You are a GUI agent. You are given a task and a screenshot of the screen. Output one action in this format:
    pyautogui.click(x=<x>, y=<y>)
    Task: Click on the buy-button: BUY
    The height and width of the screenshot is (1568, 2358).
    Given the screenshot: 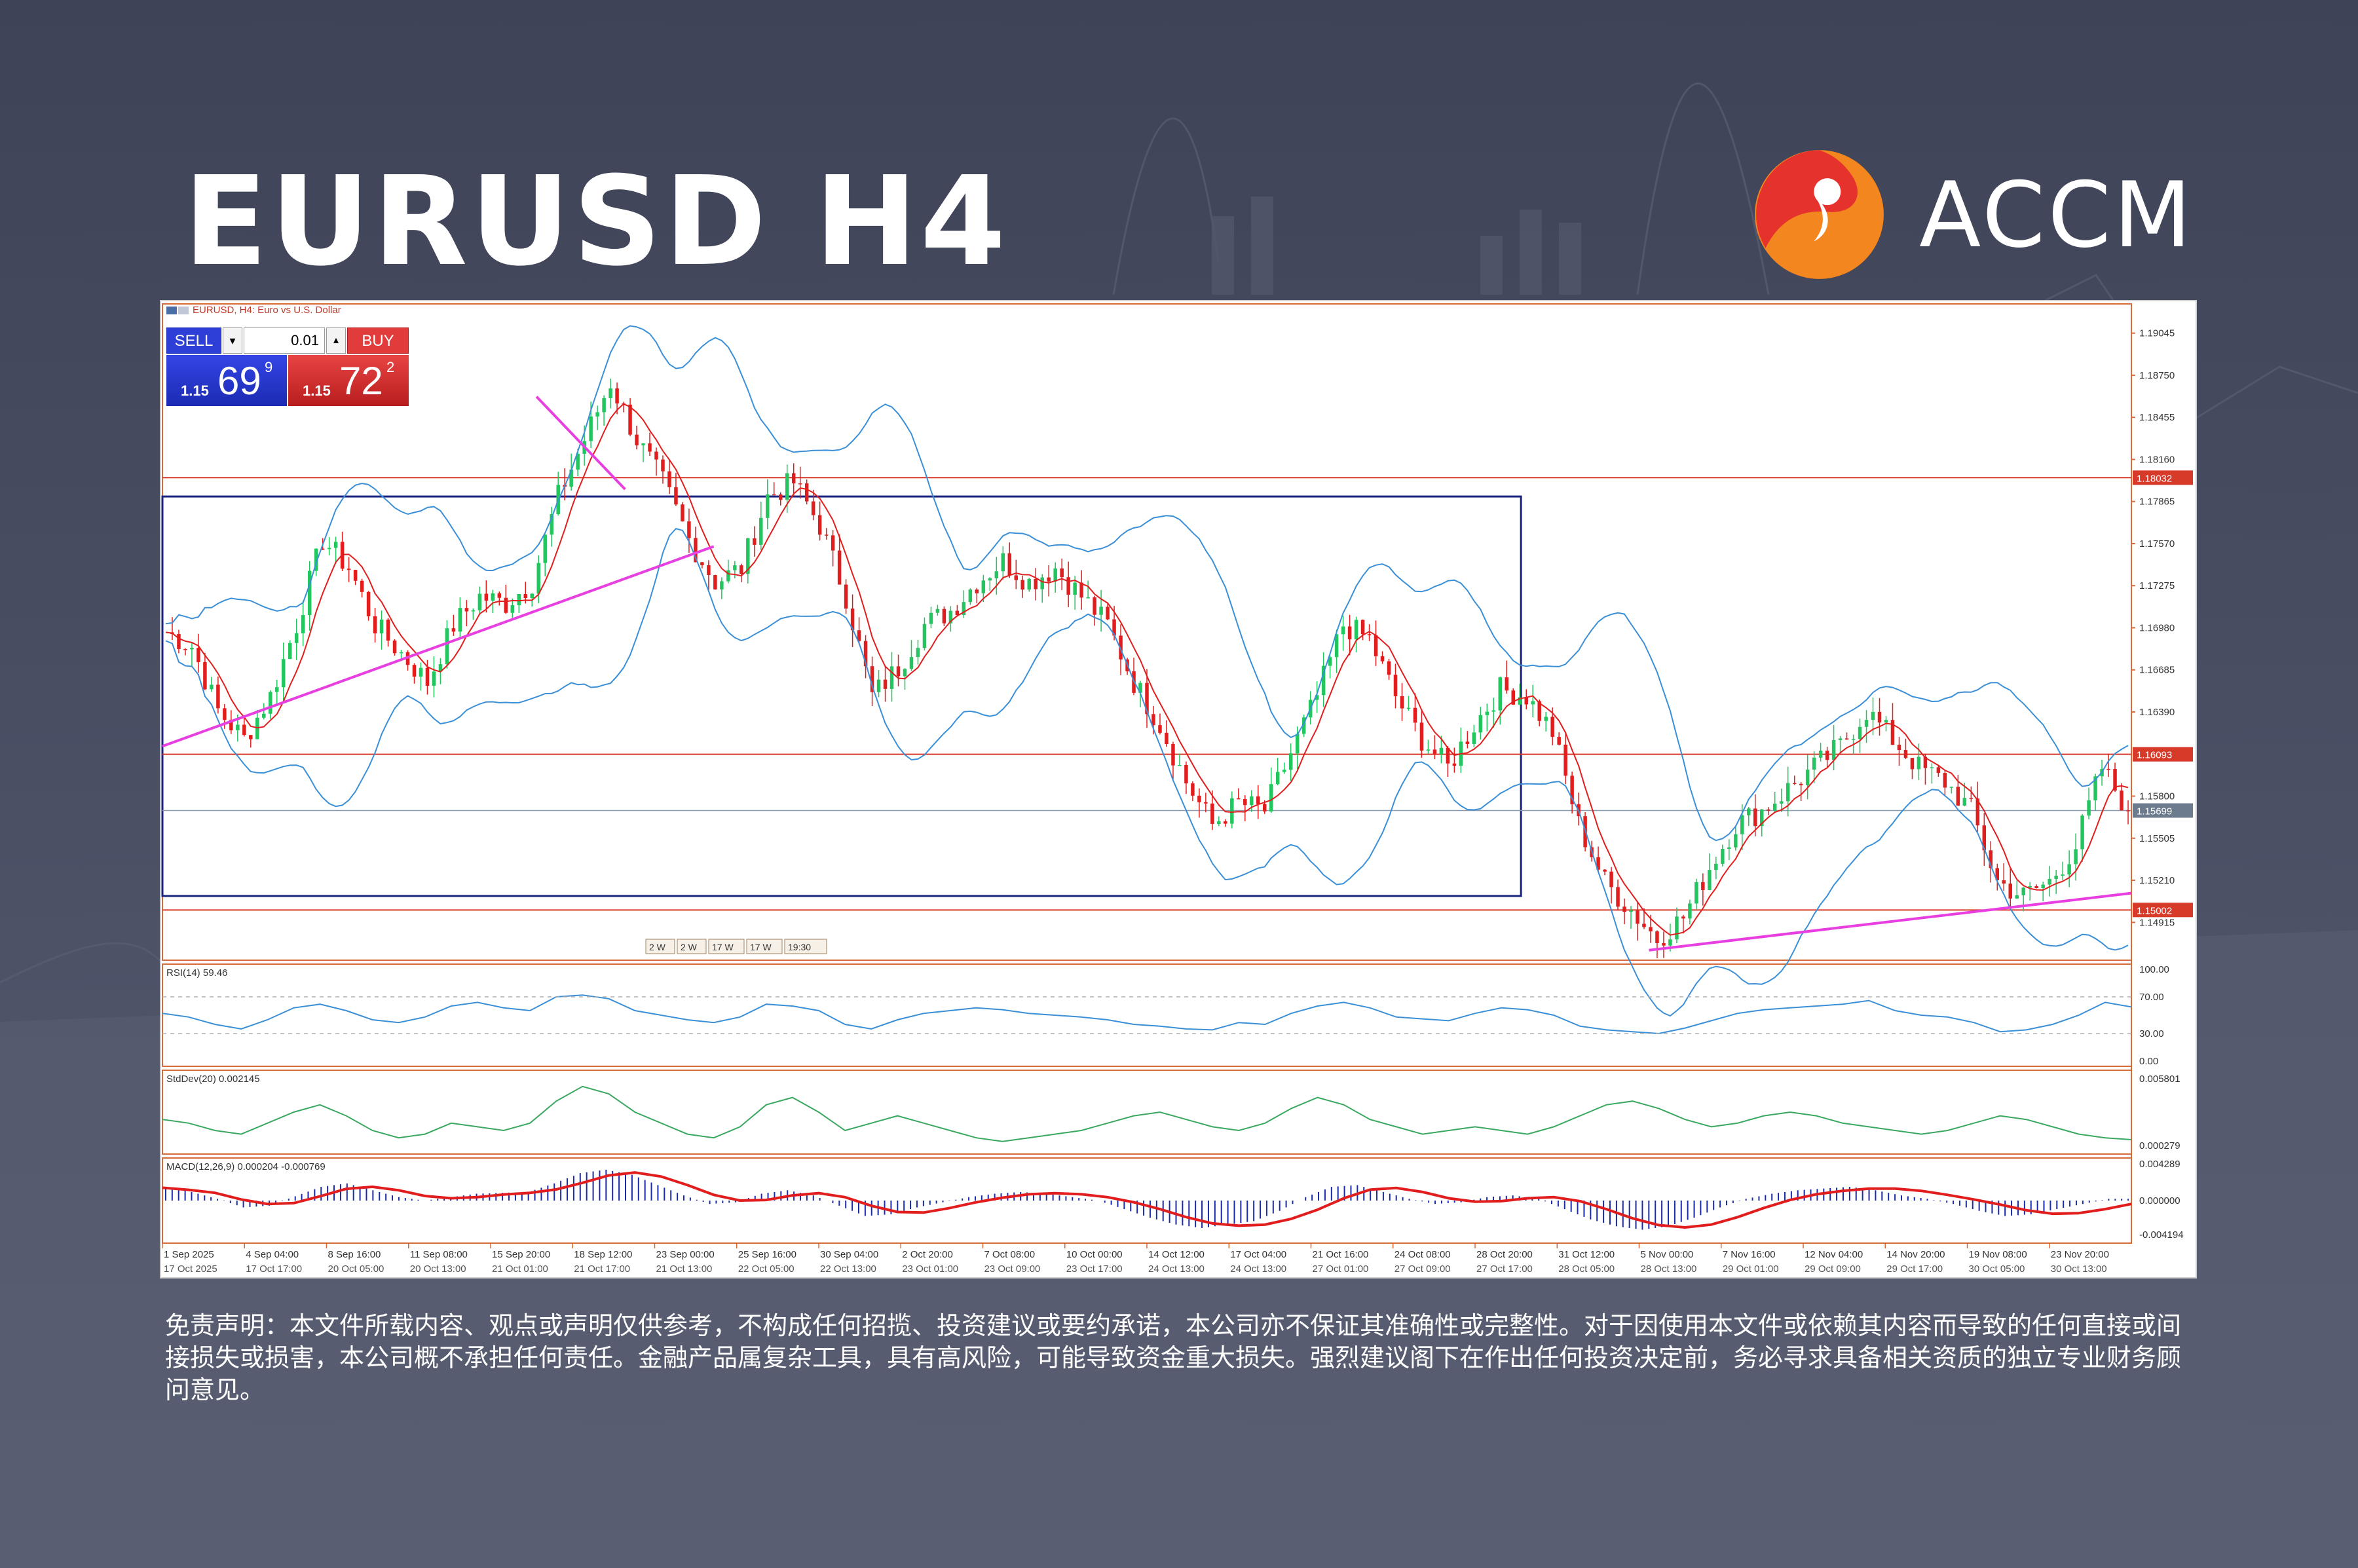 What is the action you would take?
    pyautogui.click(x=378, y=340)
    